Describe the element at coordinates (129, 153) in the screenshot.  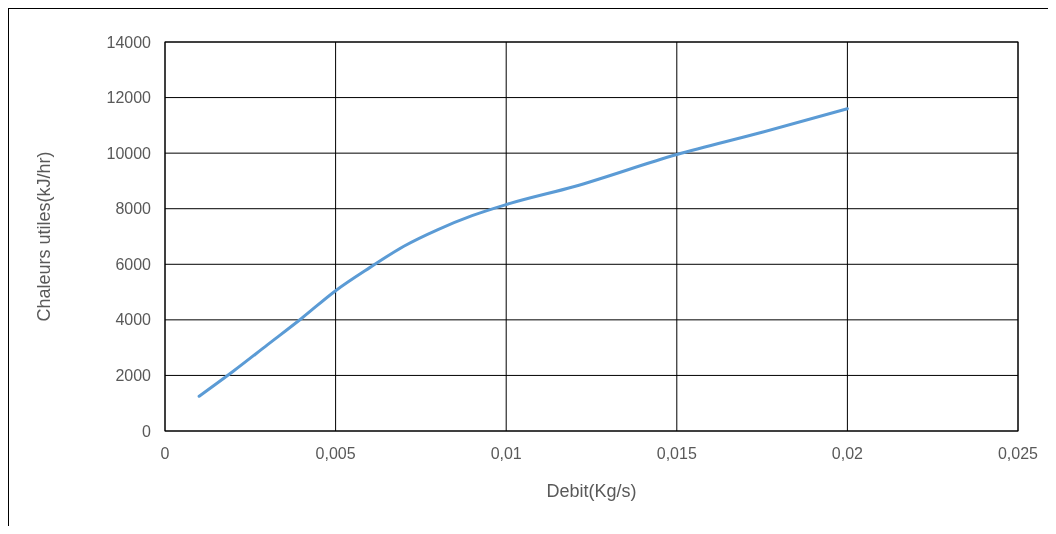
I see `y-tick-label: 10000` at that location.